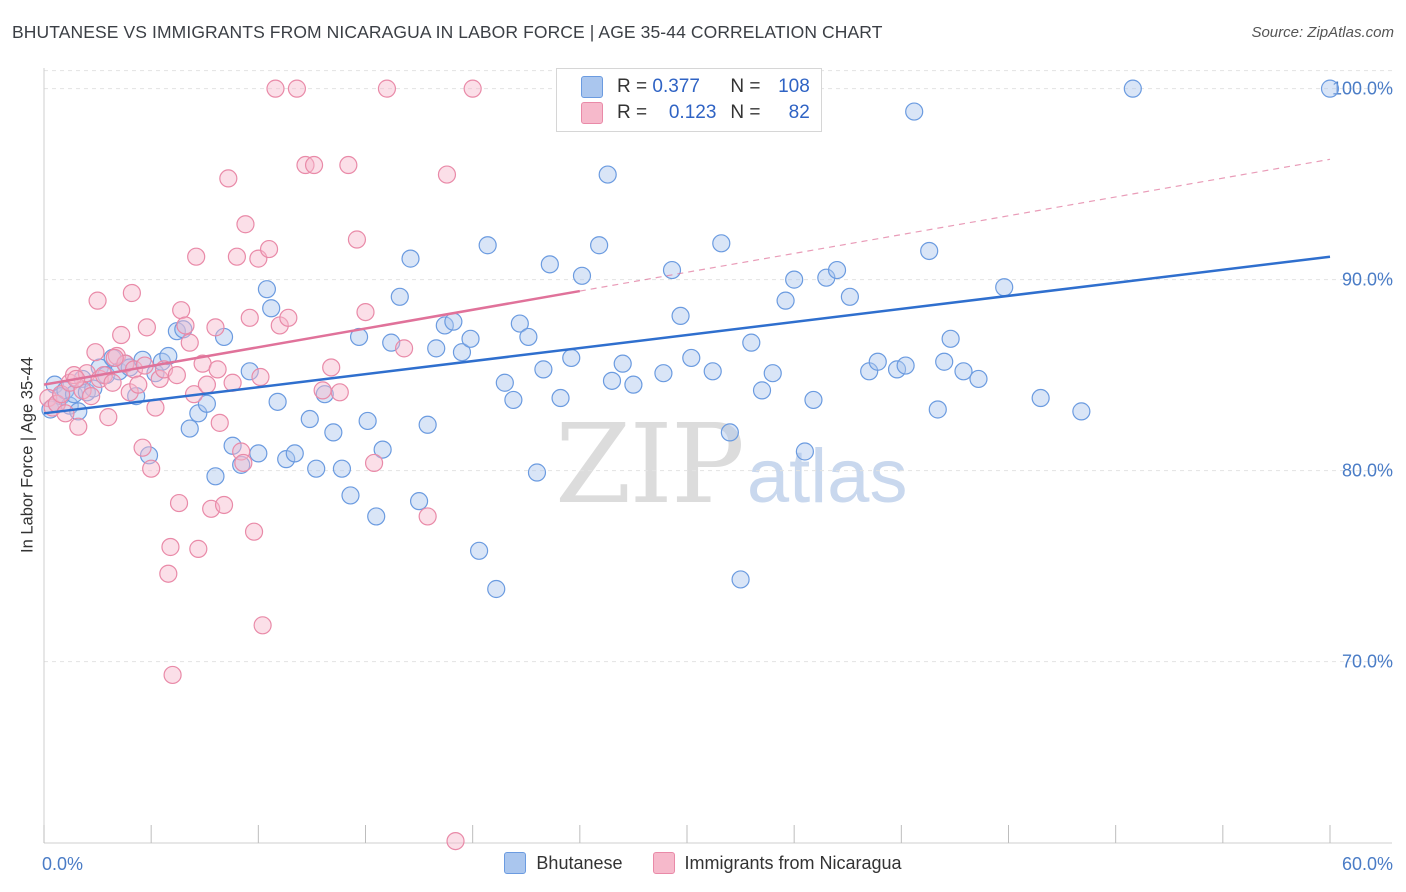 The width and height of the screenshot is (1406, 892). I want to click on y-tick-label: 100.0%, so click(1362, 89).